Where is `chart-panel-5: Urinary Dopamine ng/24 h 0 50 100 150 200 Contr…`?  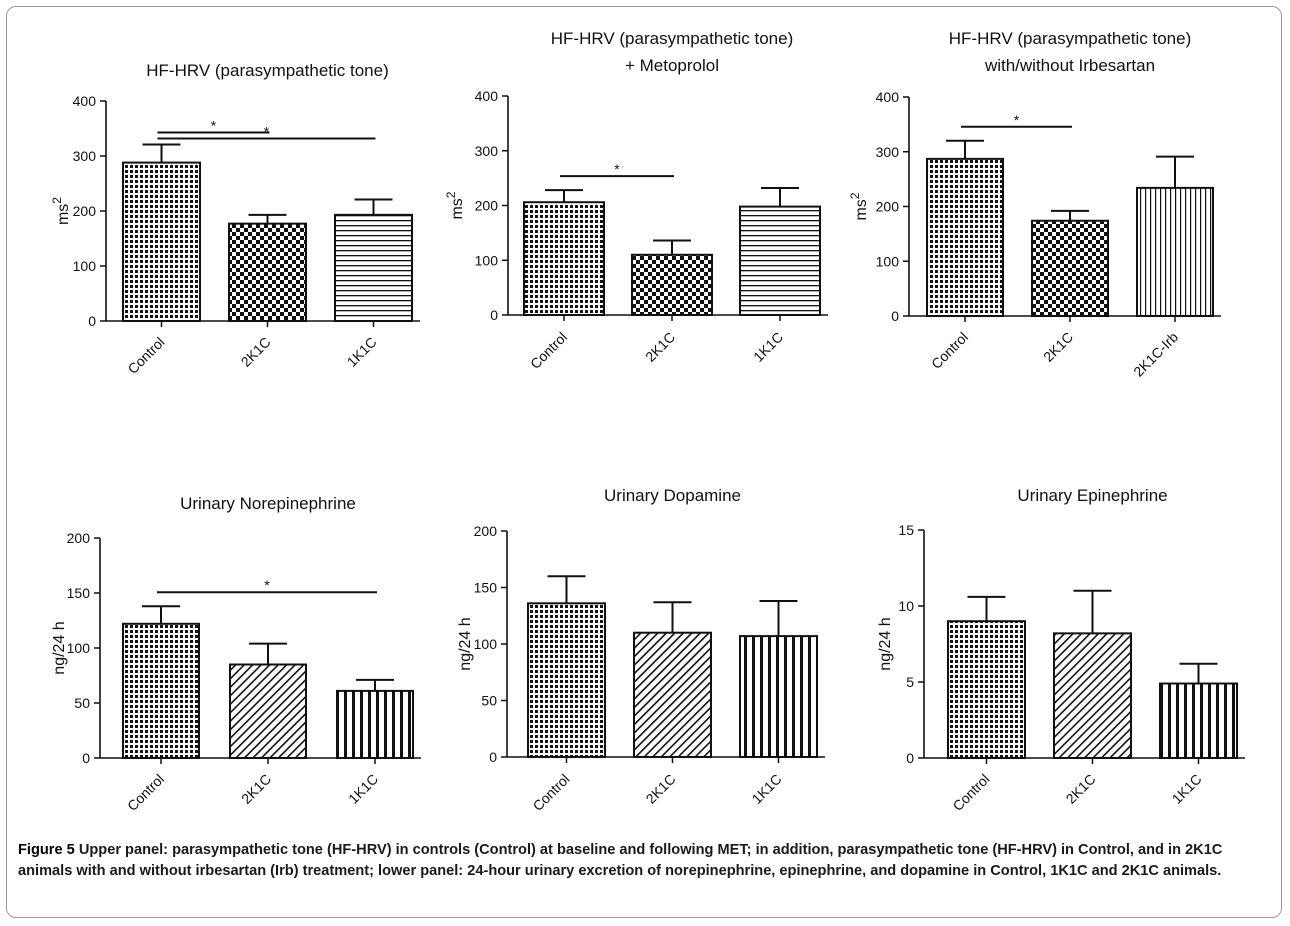
chart-panel-5: Urinary Dopamine ng/24 h 0 50 100 150 200 Contr… is located at coordinates (641, 650).